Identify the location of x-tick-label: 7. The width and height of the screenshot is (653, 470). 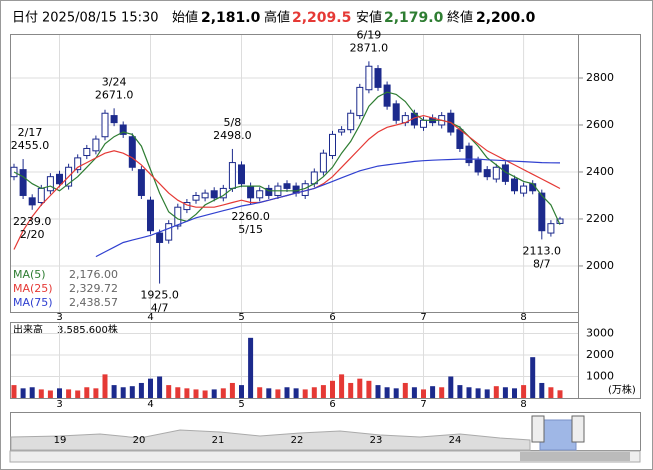
(423, 317).